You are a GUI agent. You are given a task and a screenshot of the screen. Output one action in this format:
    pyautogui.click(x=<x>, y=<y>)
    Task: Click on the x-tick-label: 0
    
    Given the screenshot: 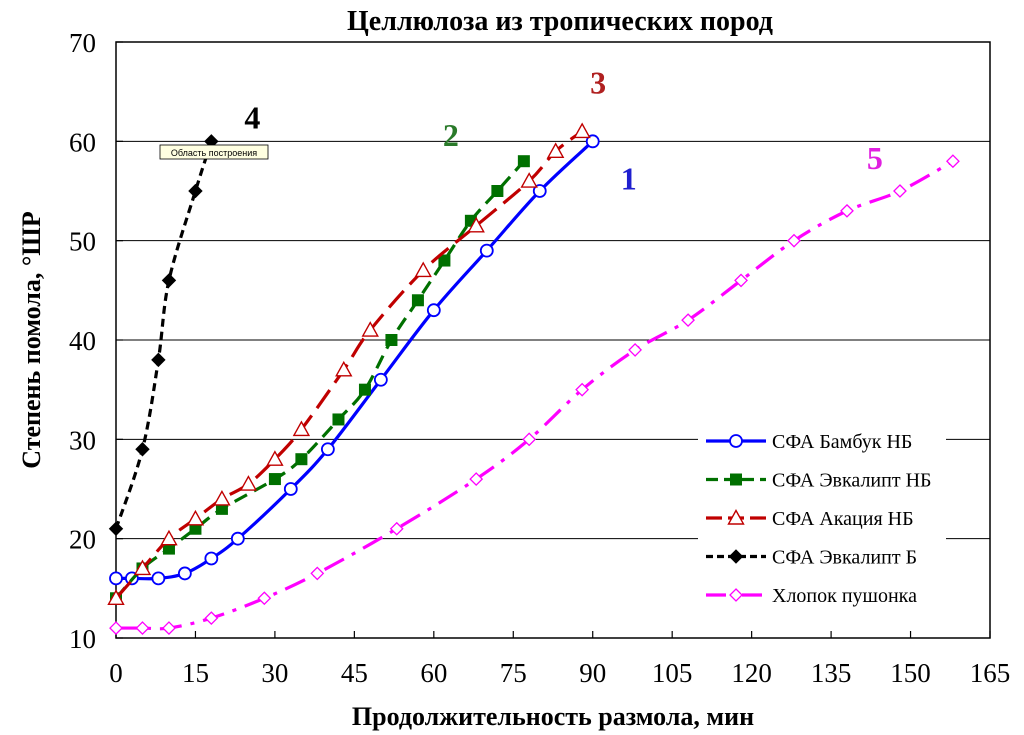 What is the action you would take?
    pyautogui.click(x=116, y=673)
    